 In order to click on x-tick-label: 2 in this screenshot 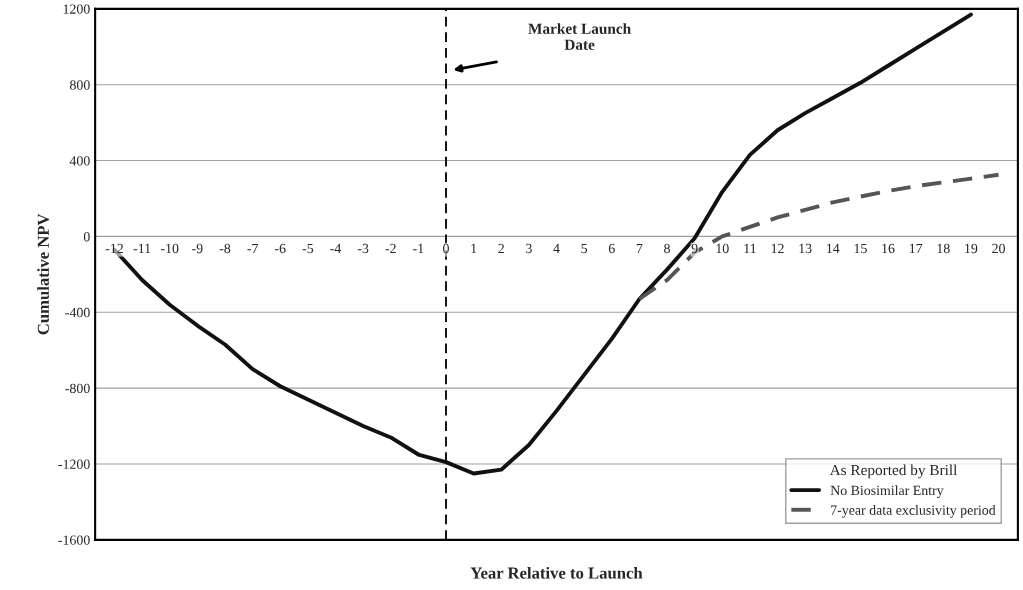, I will do `click(501, 248)`.